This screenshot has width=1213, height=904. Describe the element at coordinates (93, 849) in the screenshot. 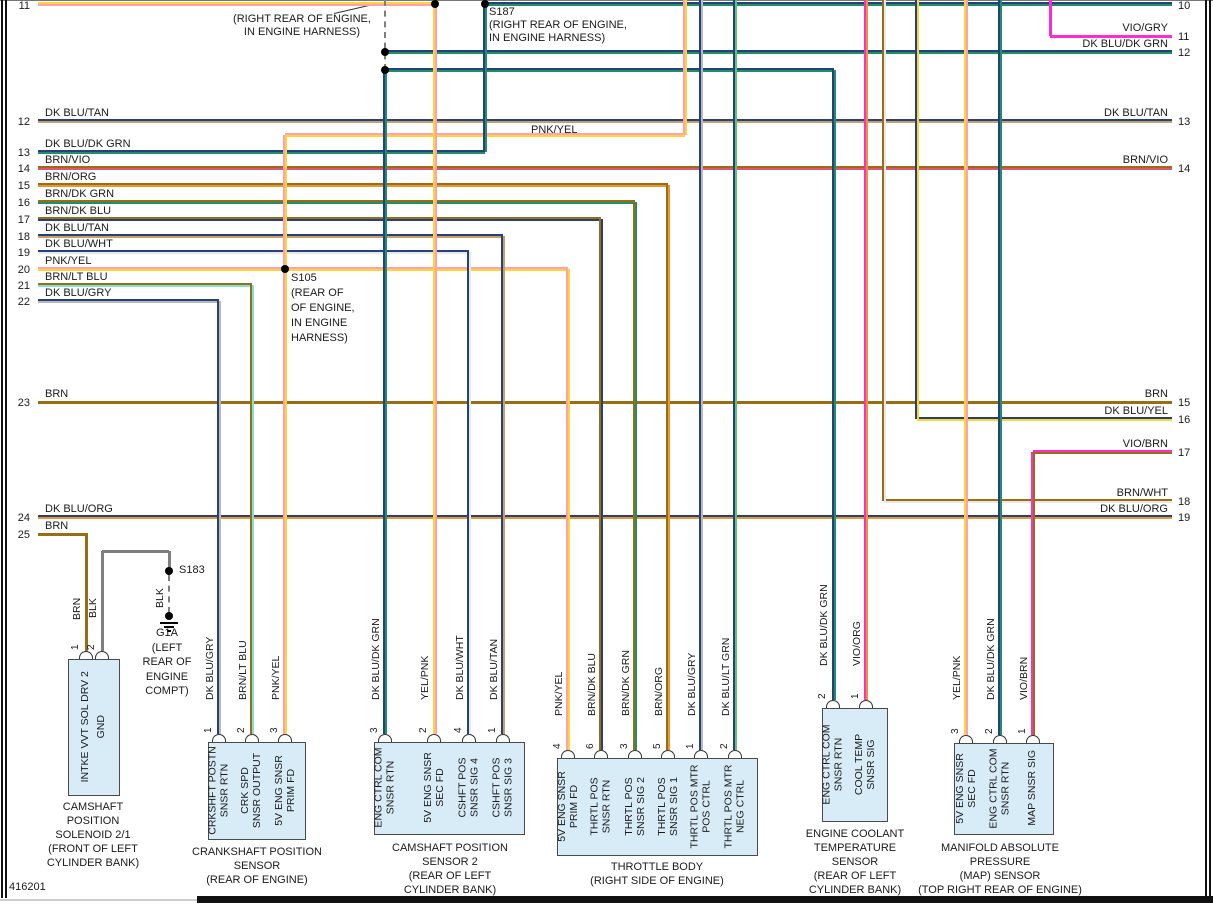

I see `caption-line: (FRONT OF LEFT` at that location.